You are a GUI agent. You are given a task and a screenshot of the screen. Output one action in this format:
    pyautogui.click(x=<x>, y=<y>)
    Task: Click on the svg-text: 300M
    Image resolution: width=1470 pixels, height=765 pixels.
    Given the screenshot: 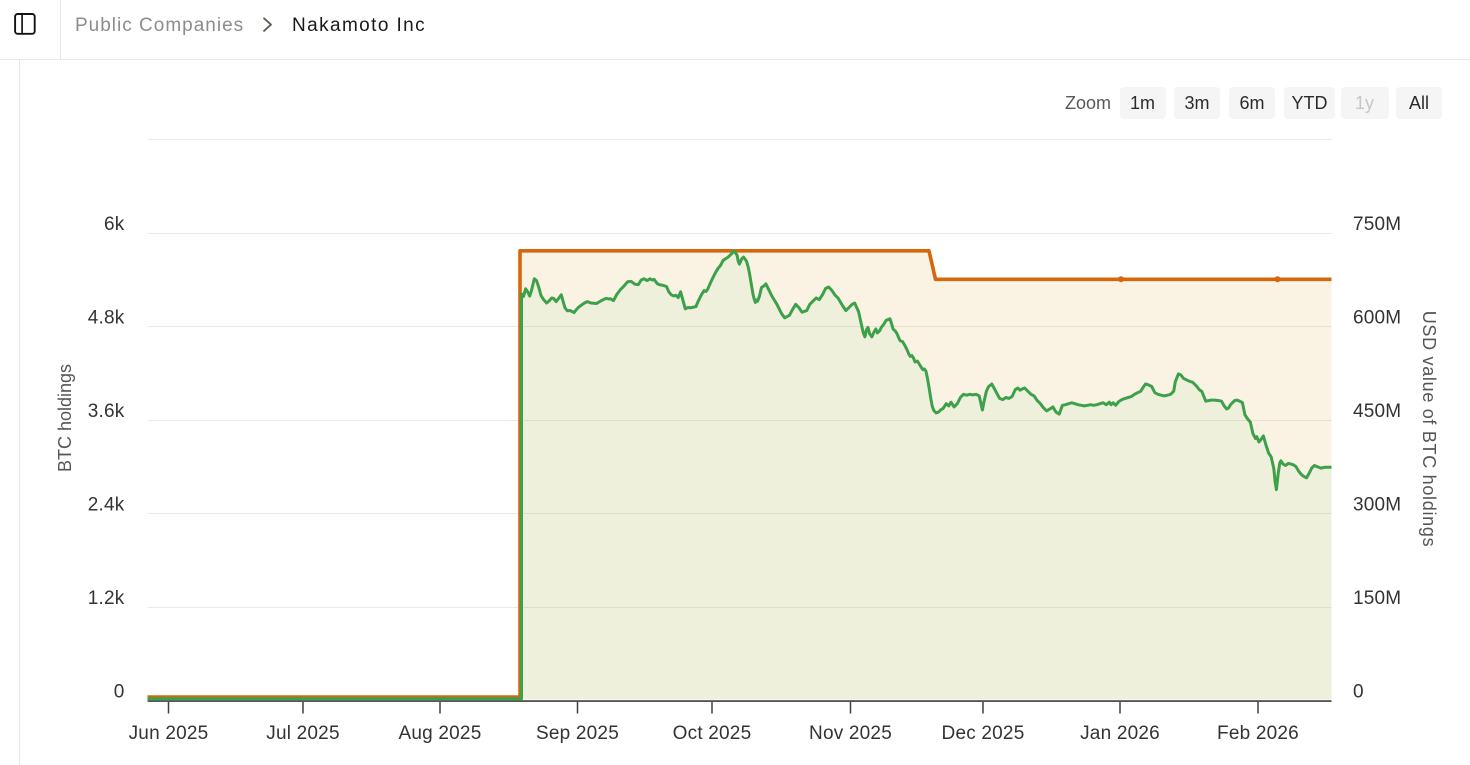 What is the action you would take?
    pyautogui.click(x=1377, y=505)
    